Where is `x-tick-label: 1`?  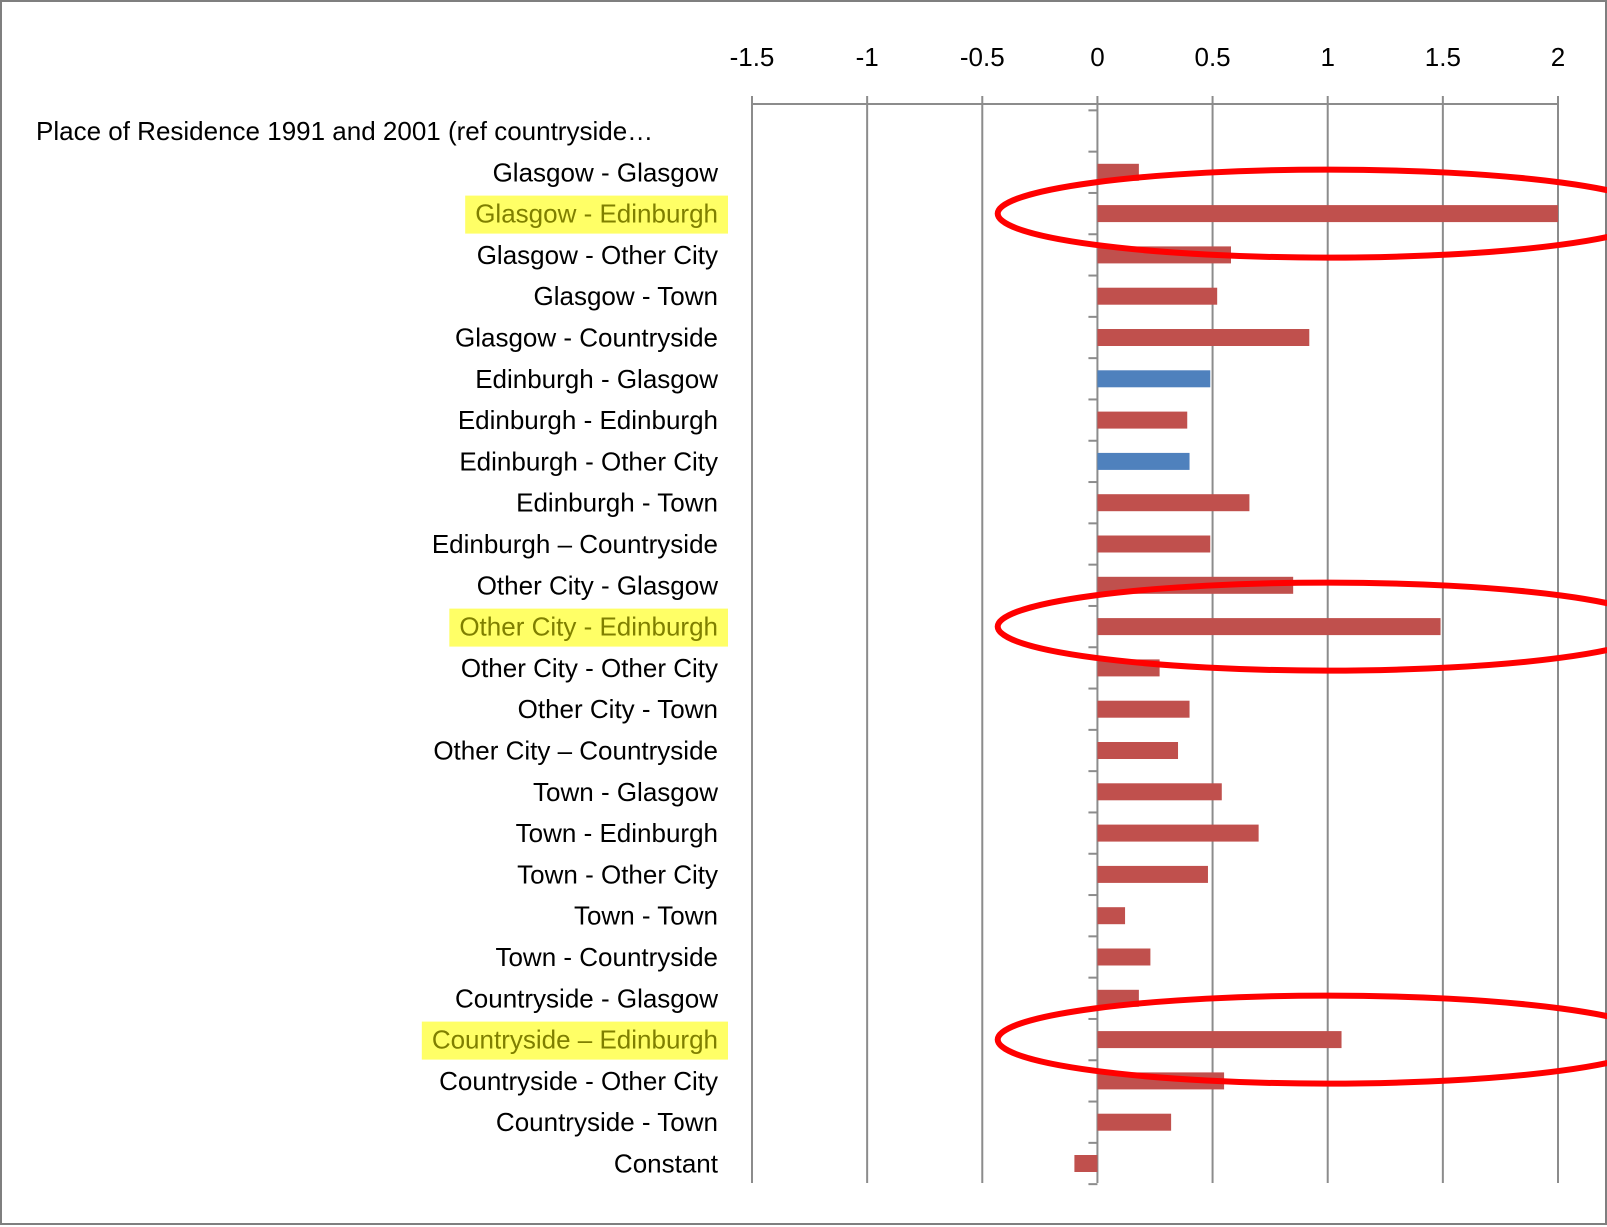 x-tick-label: 1 is located at coordinates (1327, 57).